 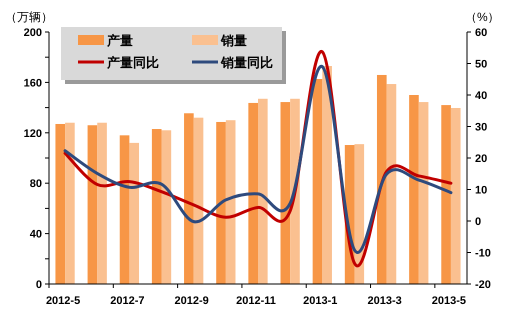 I want to click on y2-tick-label: 10, so click(x=481, y=190).